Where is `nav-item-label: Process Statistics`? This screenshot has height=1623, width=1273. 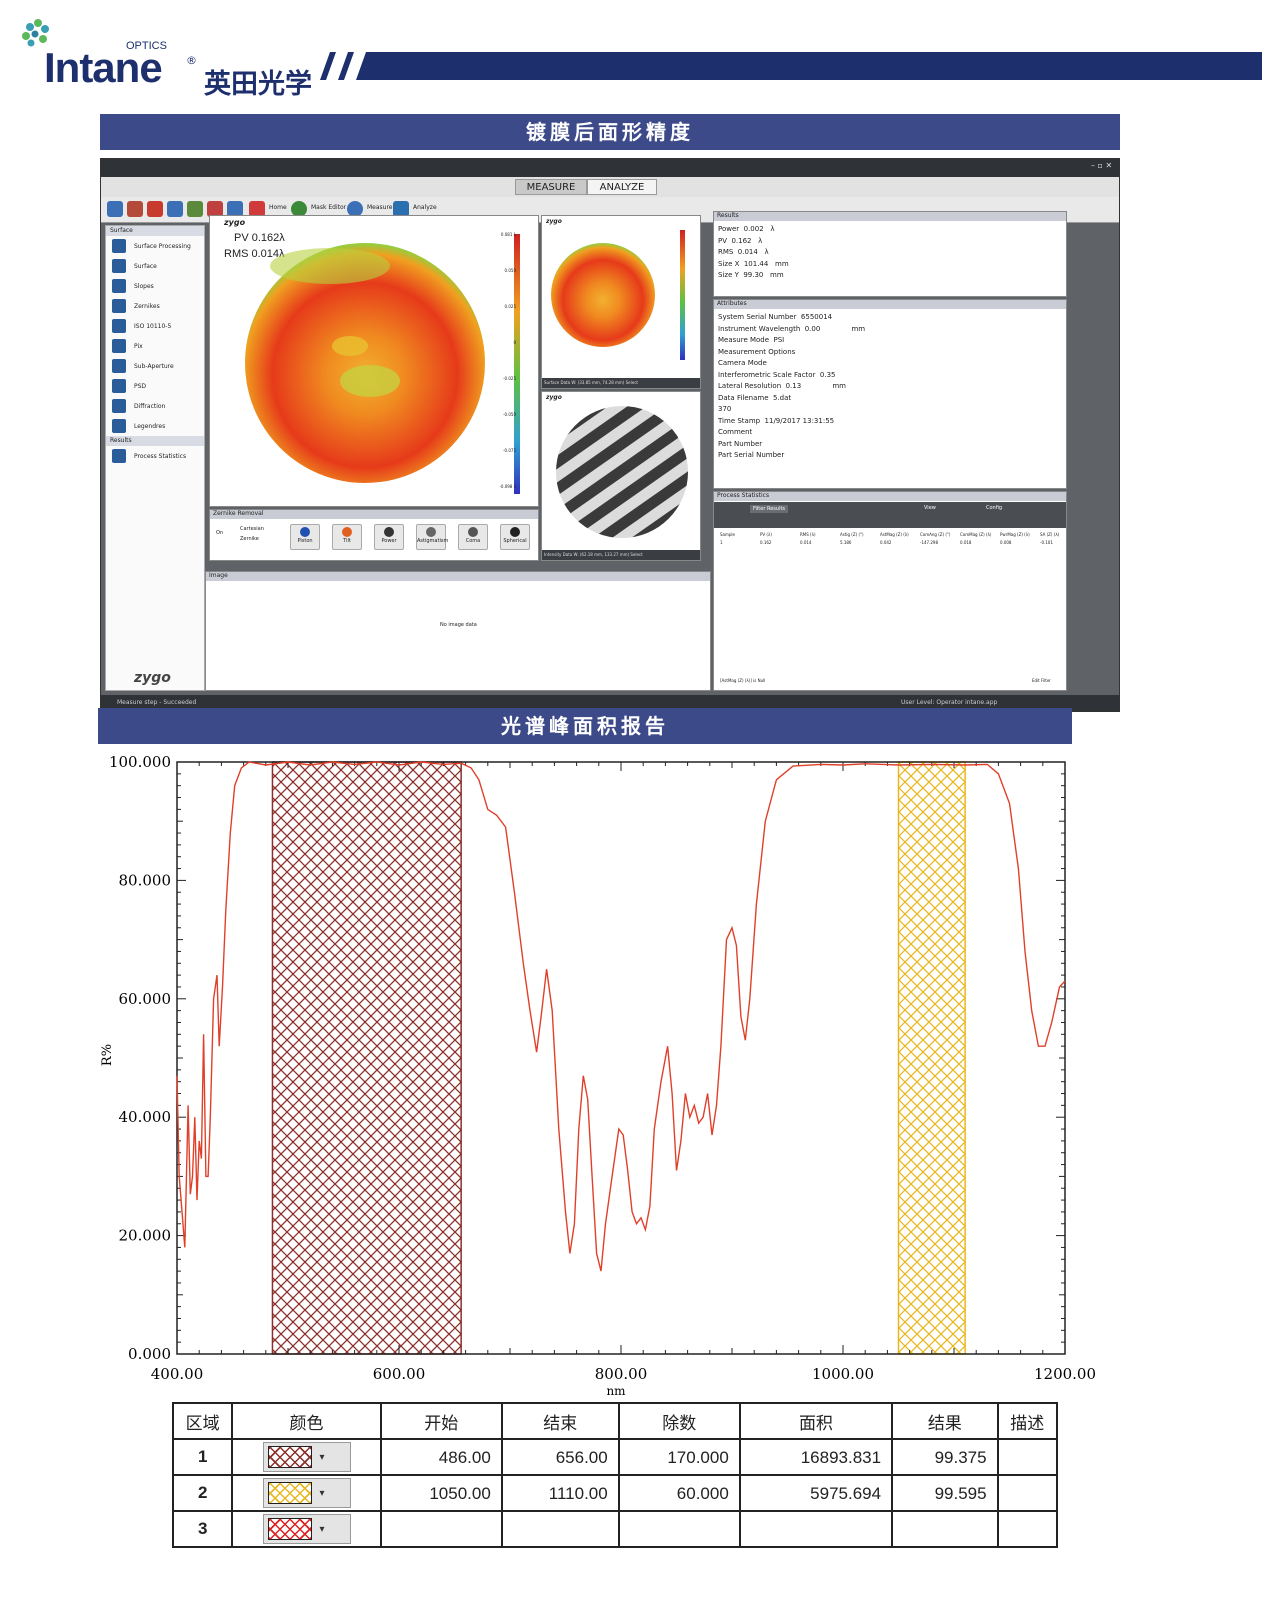
nav-item-label: Process Statistics is located at coordinates (160, 456).